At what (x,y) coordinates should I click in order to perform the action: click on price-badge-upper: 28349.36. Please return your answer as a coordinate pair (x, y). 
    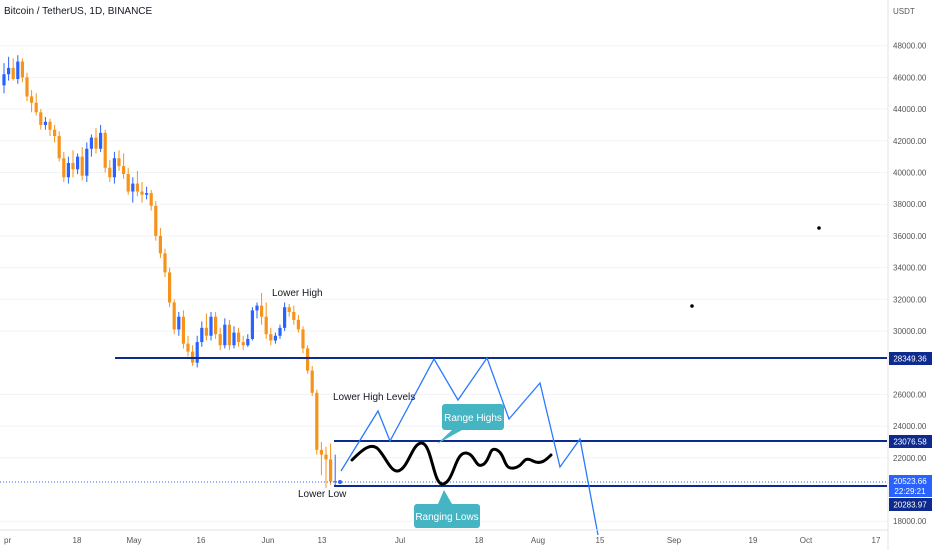
    Looking at the image, I should click on (910, 358).